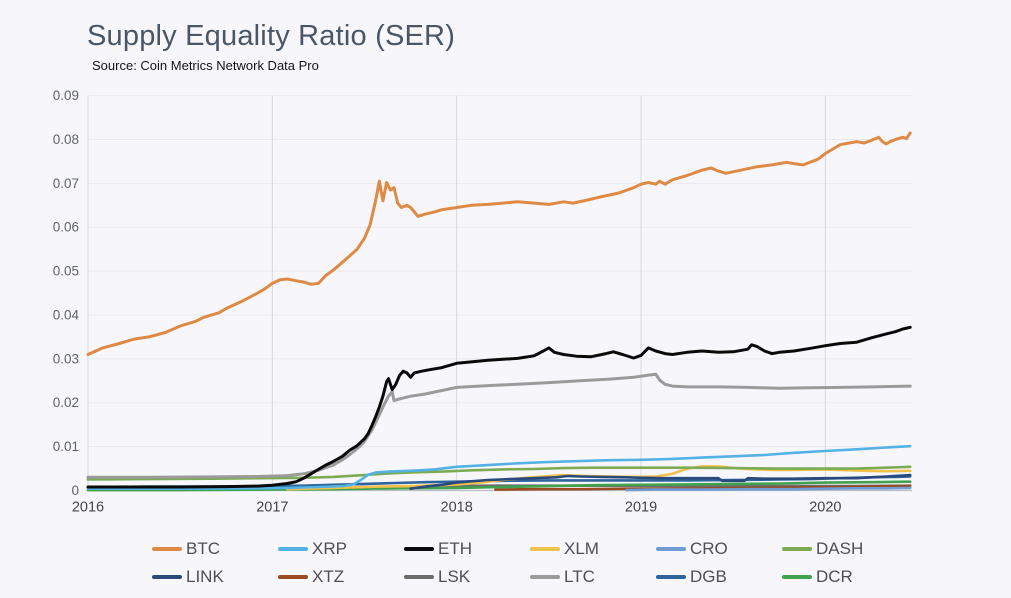  What do you see at coordinates (797, 577) in the screenshot?
I see `legend-swatch-dcr` at bounding box center [797, 577].